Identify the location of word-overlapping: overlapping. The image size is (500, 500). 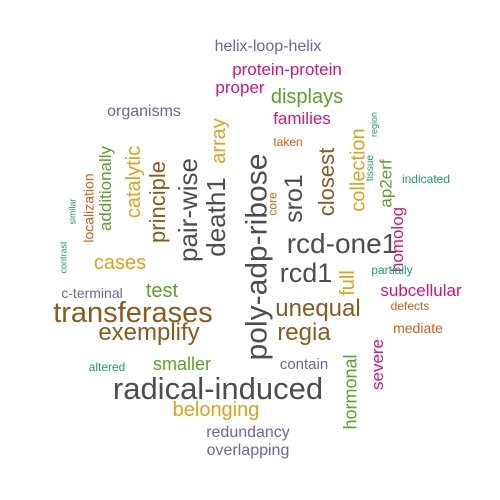
(248, 450).